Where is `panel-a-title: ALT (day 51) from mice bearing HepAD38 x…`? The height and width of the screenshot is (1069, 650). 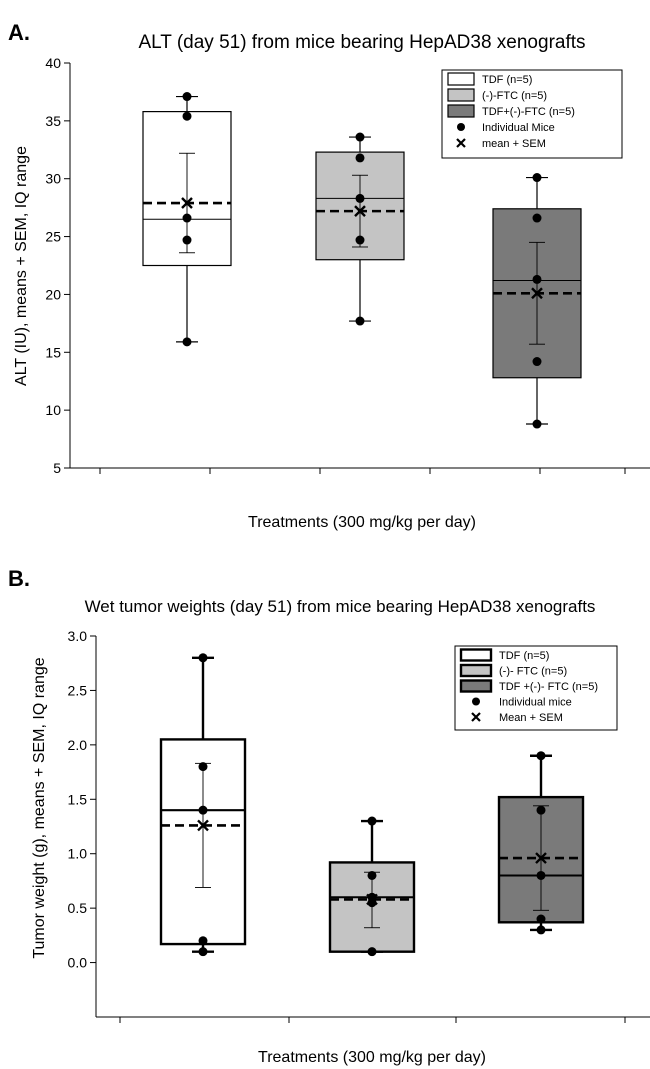
panel-a-title: ALT (day 51) from mice bearing HepAD38 x… is located at coordinates (361, 42).